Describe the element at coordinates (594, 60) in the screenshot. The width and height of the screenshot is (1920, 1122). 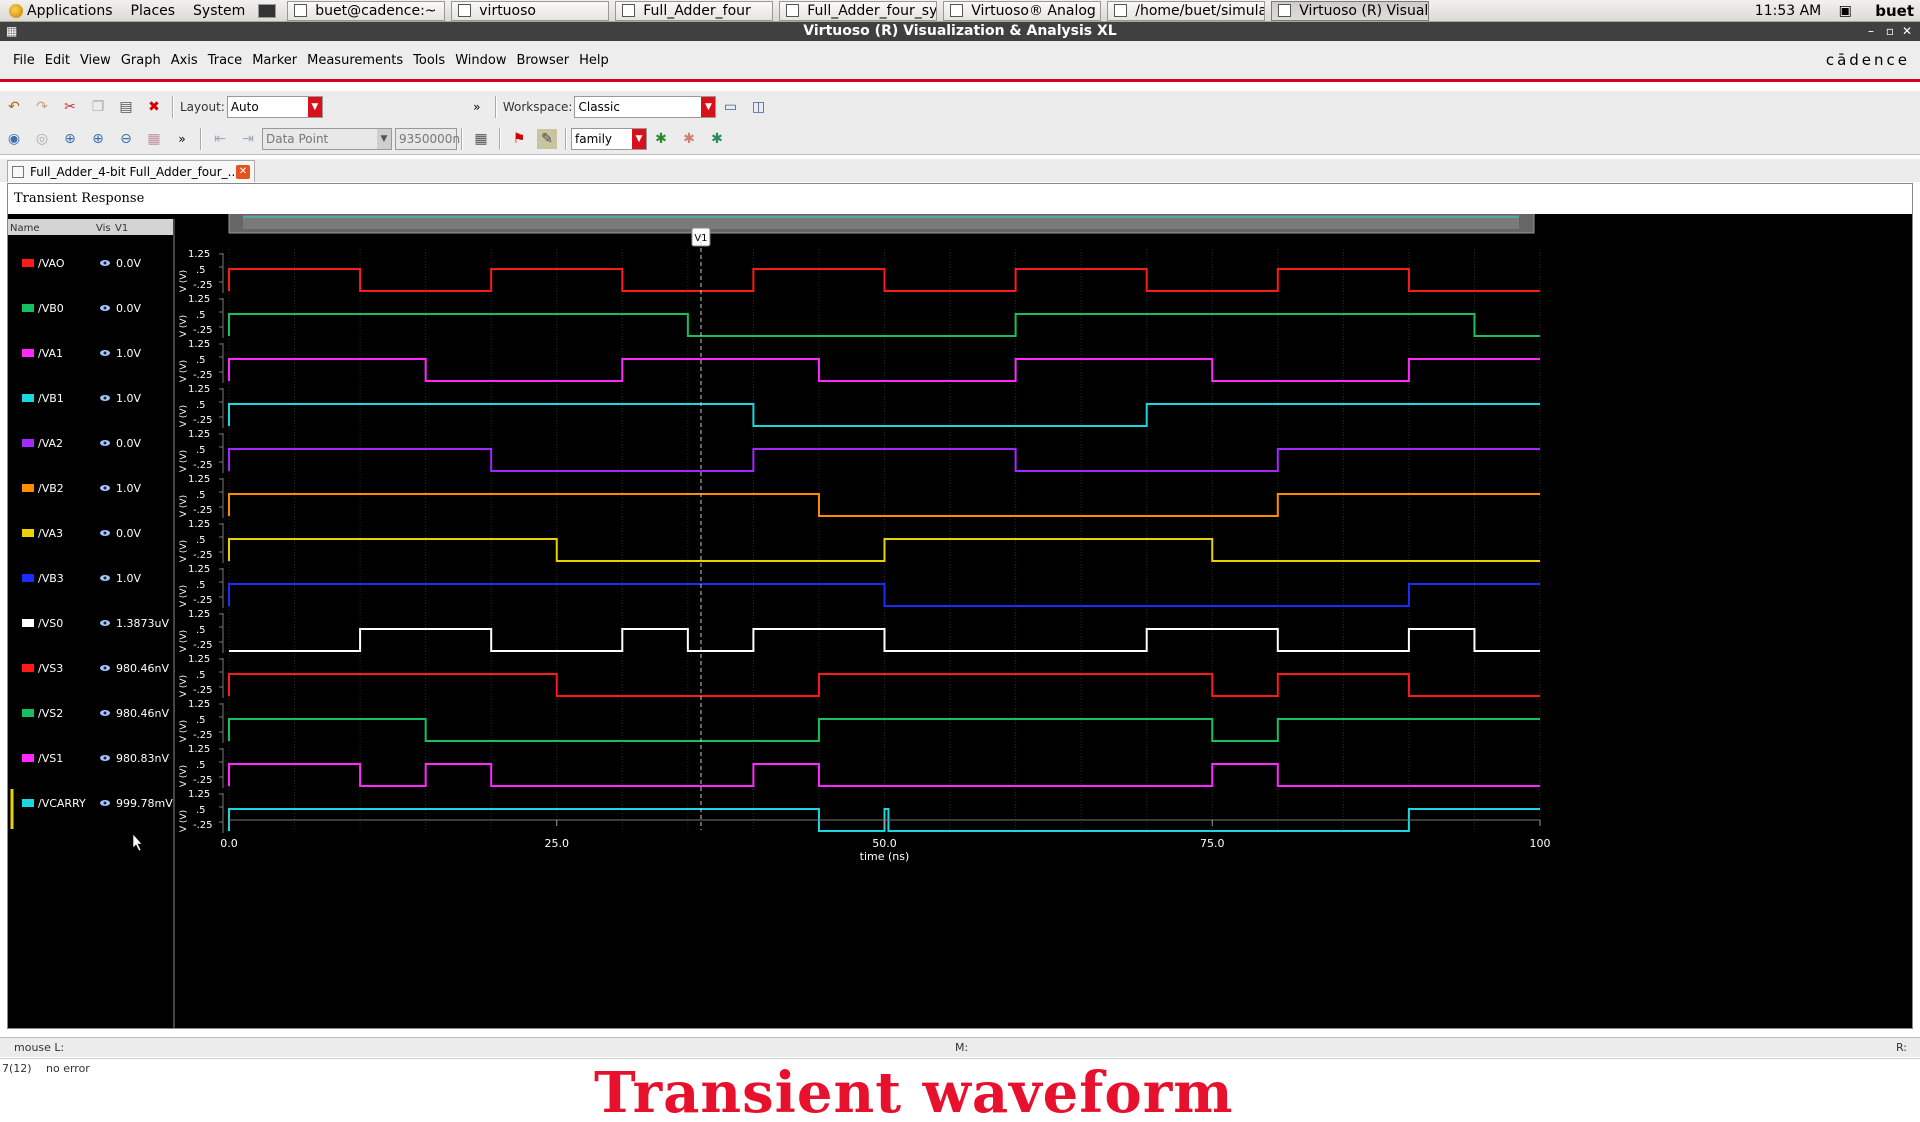
I see `menu-help: Help` at that location.